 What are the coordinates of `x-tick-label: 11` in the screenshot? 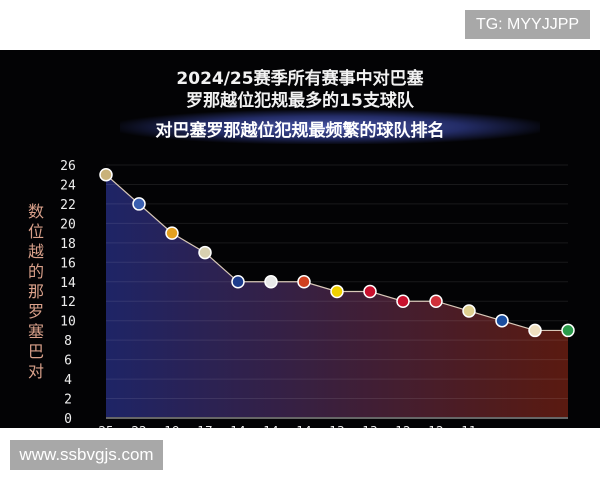 It's located at (468, 426).